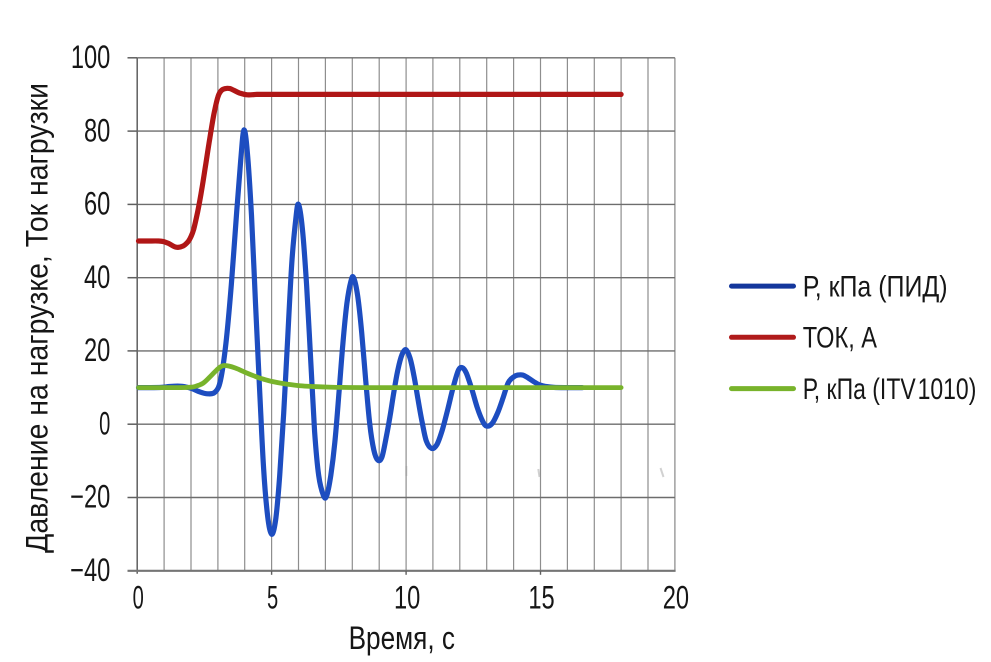 The image size is (991, 662). Describe the element at coordinates (890, 389) in the screenshot. I see `svg-text: Р, кПа (ITV 1010)` at that location.